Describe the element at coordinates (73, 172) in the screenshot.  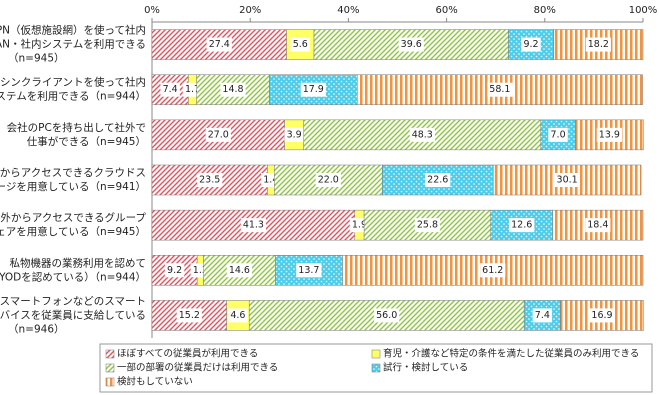
I see `category-label: 社内外からアクセスできるクラウドス` at that location.